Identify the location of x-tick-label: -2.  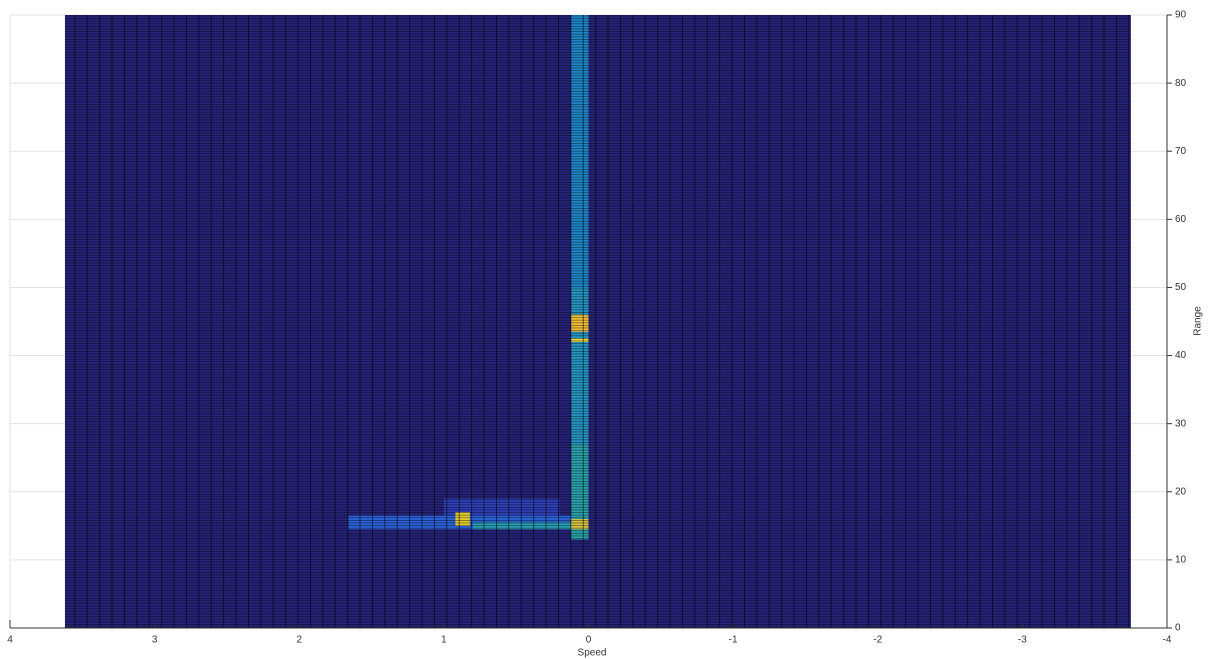
(877, 640).